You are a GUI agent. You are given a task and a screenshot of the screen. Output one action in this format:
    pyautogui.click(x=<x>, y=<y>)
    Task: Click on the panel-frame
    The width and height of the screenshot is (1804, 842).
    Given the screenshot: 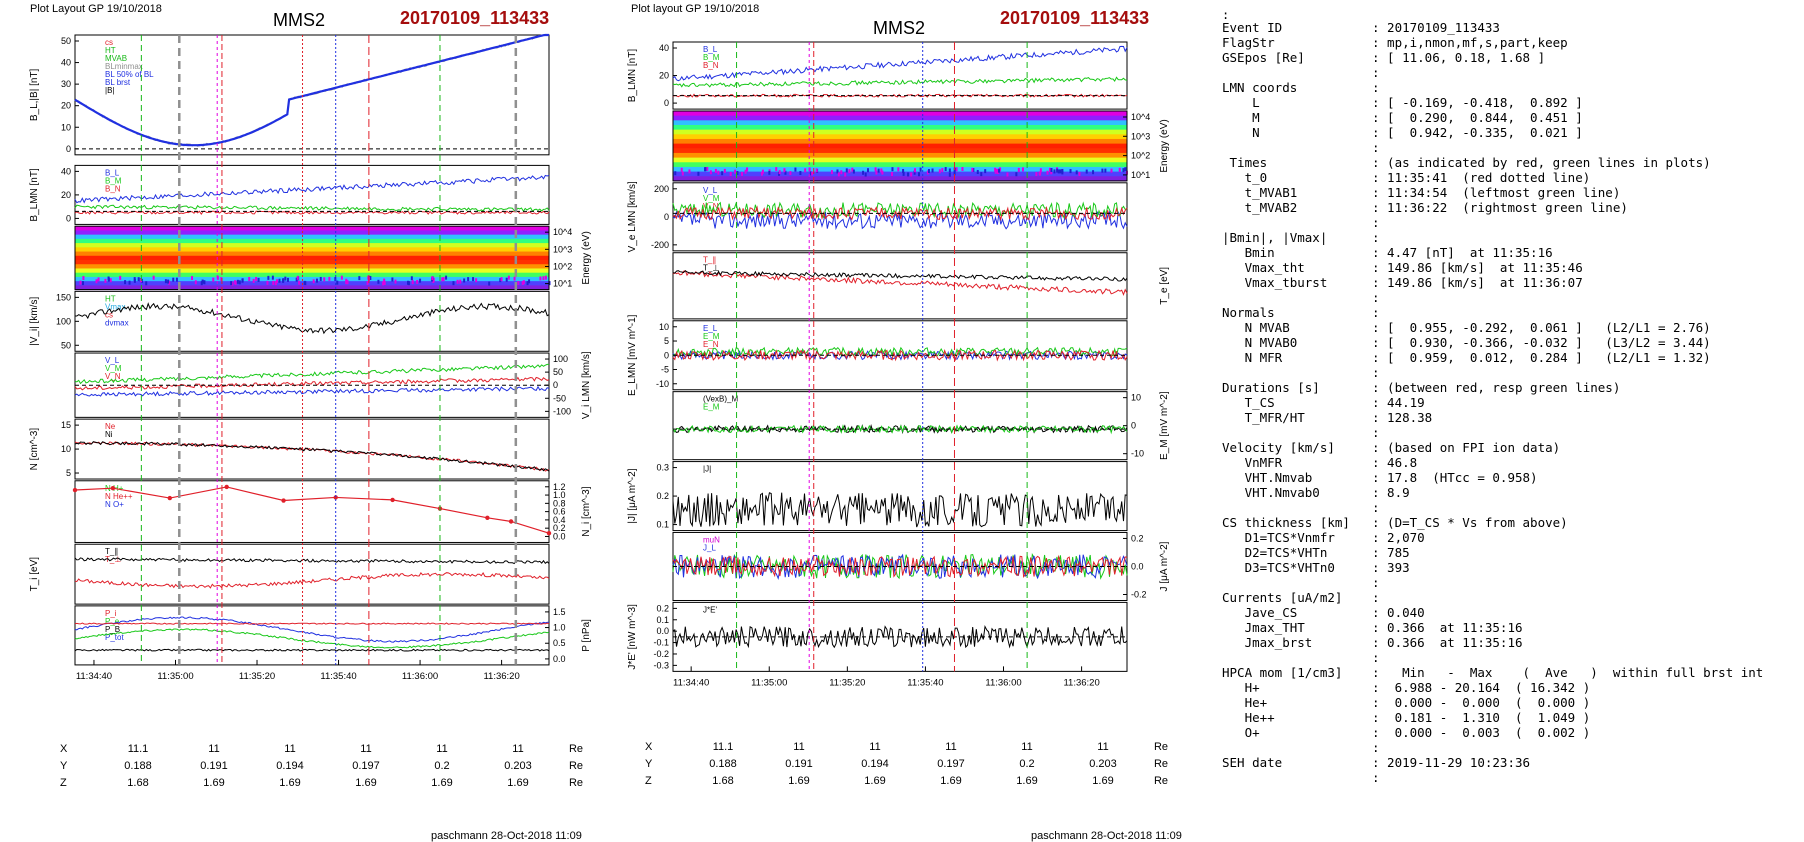 What is the action you would take?
    pyautogui.click(x=900, y=426)
    